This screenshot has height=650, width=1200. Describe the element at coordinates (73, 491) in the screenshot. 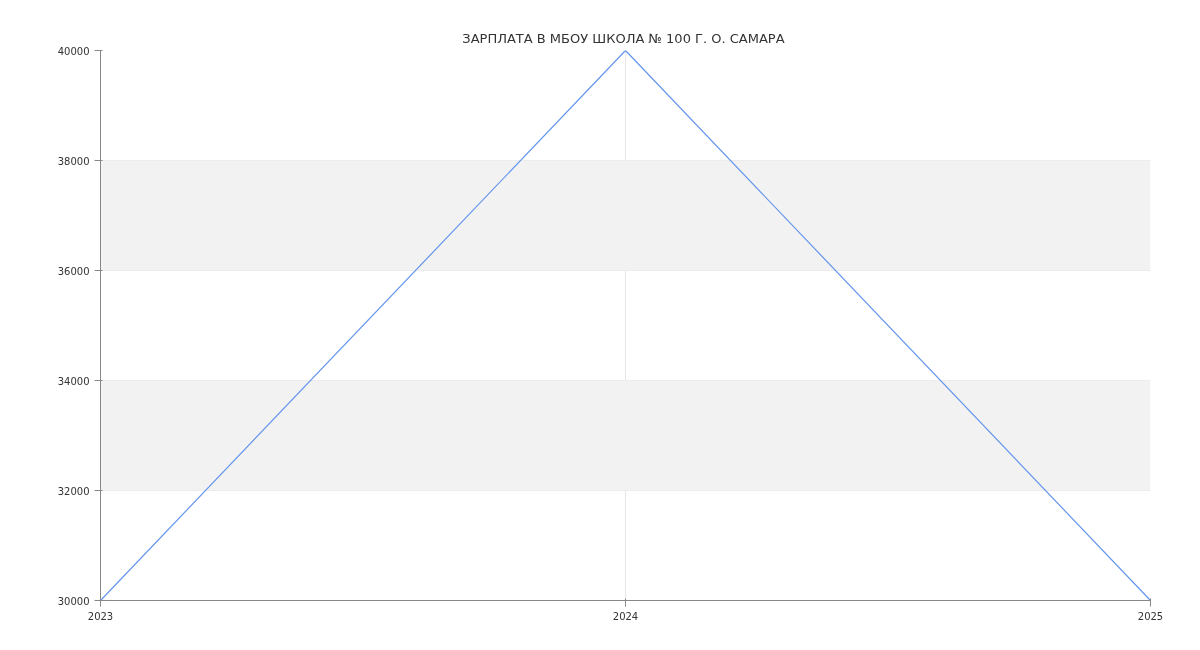

I see `y-tick-label: 32000` at that location.